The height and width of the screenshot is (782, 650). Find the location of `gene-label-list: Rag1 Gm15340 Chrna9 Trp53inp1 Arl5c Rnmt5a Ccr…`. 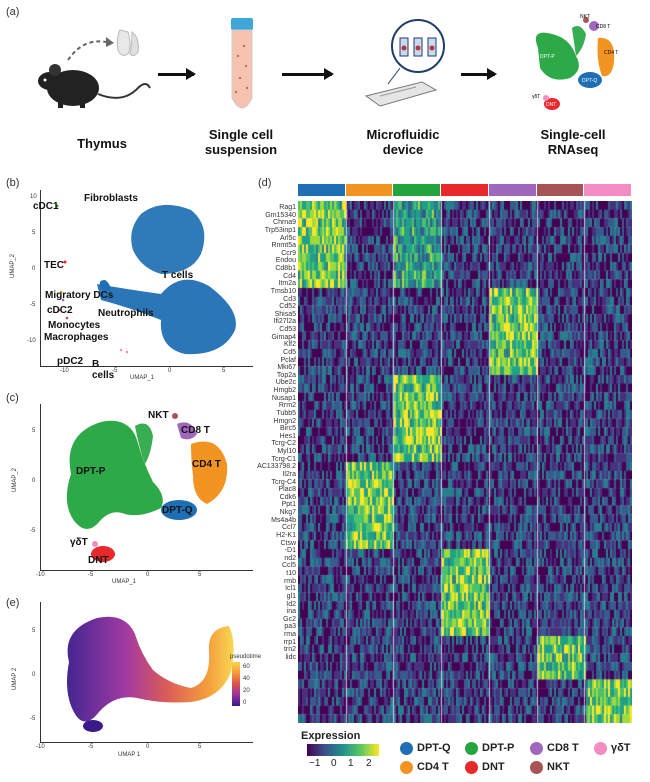

gene-label-list: Rag1 Gm15340 Chrna9 Trp53inp1 Arl5c Rnmt5a Ccr… is located at coordinates (272, 433).